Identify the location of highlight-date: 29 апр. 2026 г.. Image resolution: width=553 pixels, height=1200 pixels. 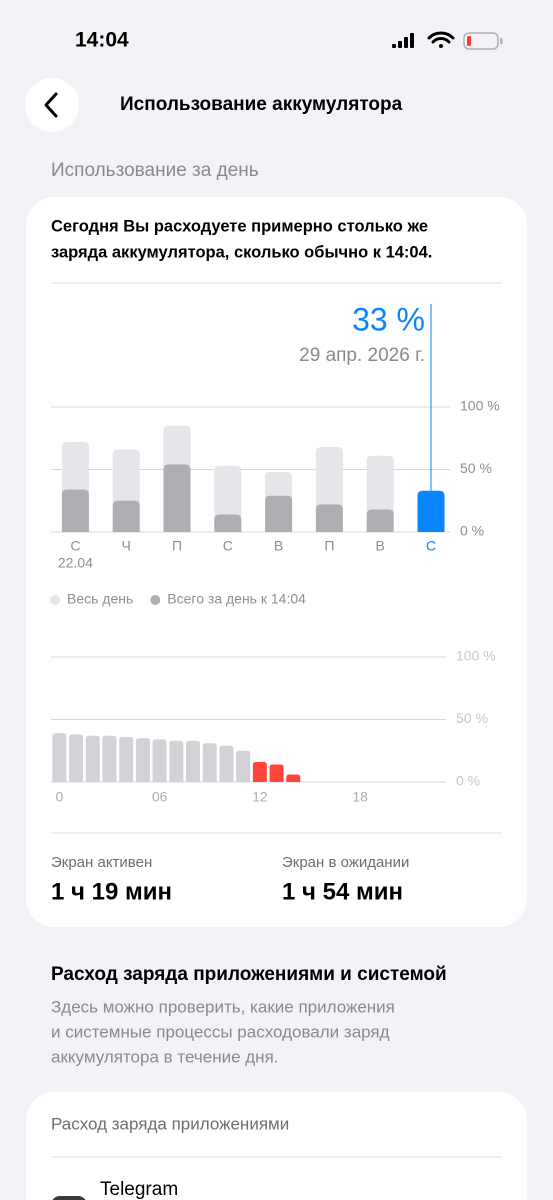
(362, 355).